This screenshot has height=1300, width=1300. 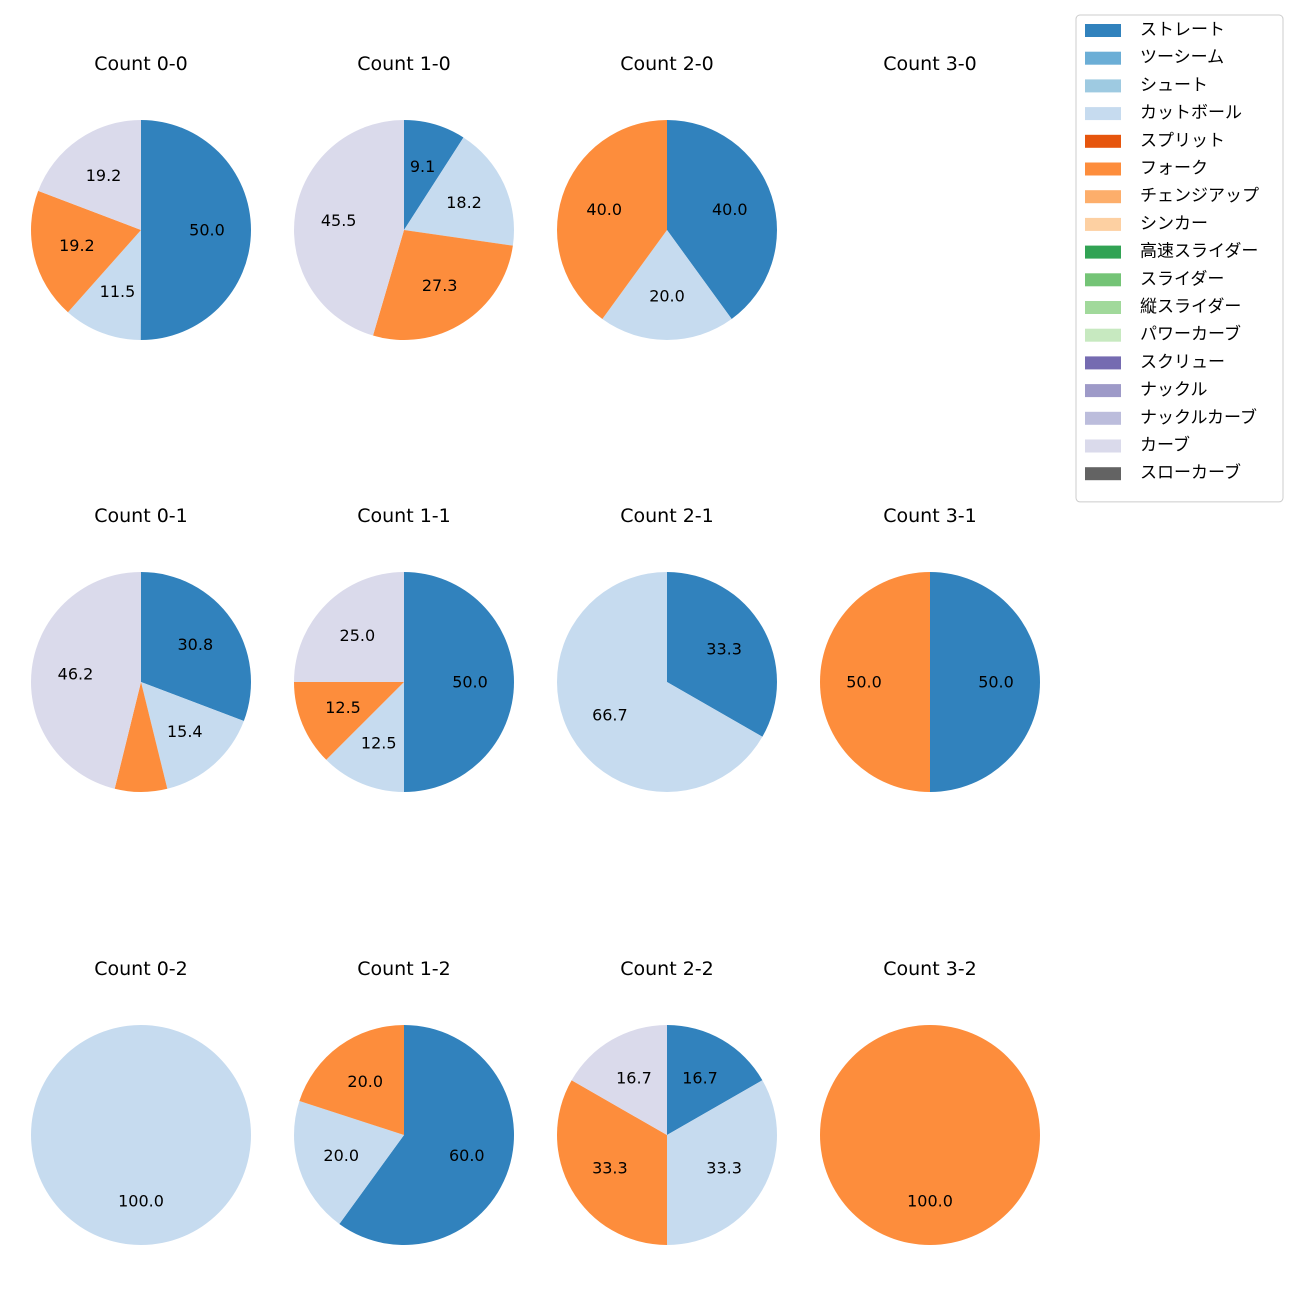 I want to click on pie-count-0-2: Count 0-2 100.0, so click(x=141, y=1101).